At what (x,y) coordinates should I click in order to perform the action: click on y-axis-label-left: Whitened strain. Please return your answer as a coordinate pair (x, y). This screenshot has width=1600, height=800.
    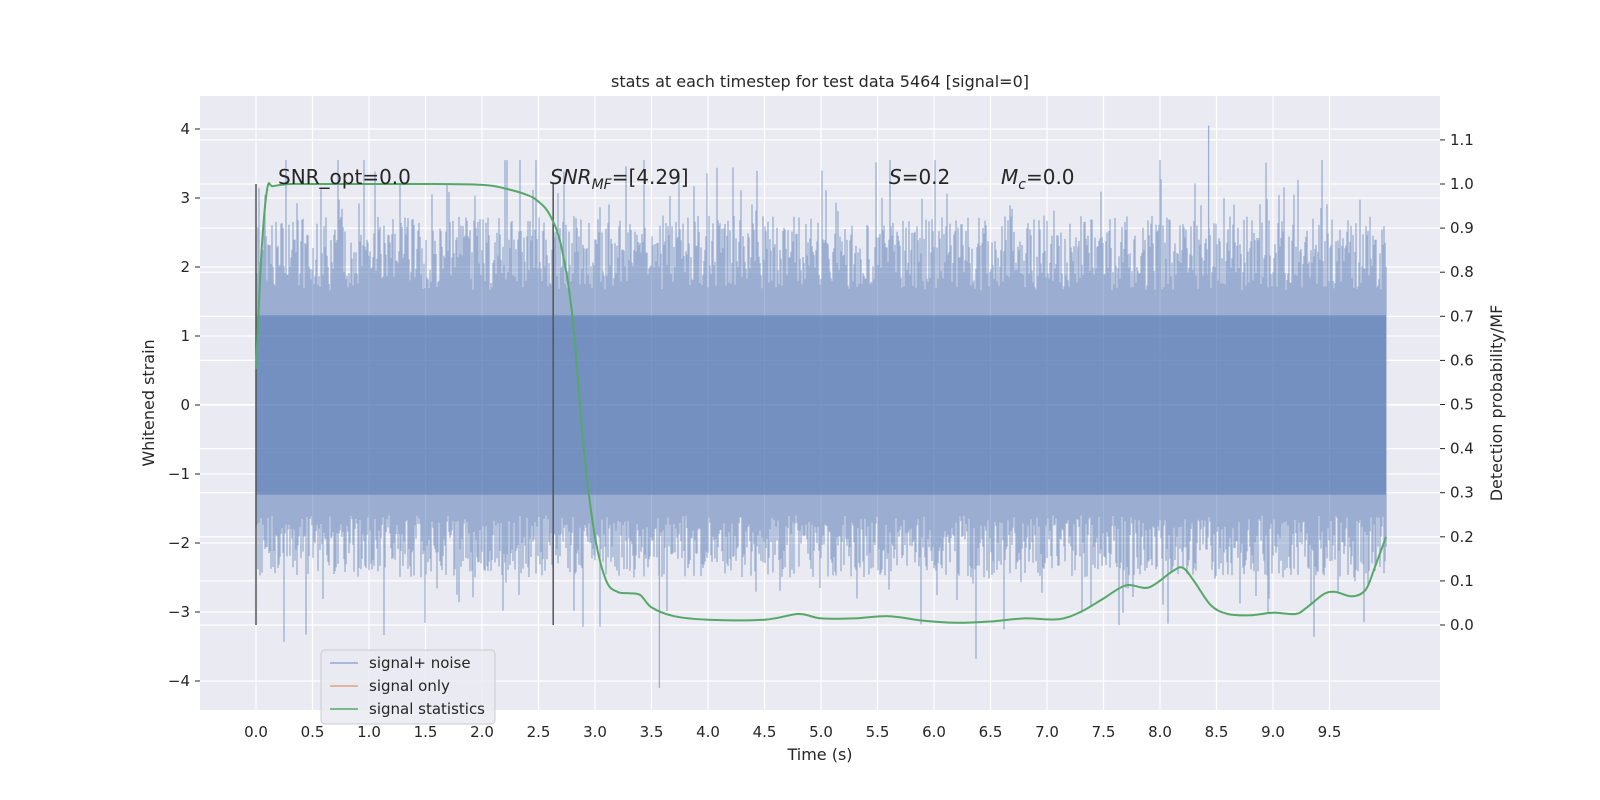
    Looking at the image, I should click on (148, 402).